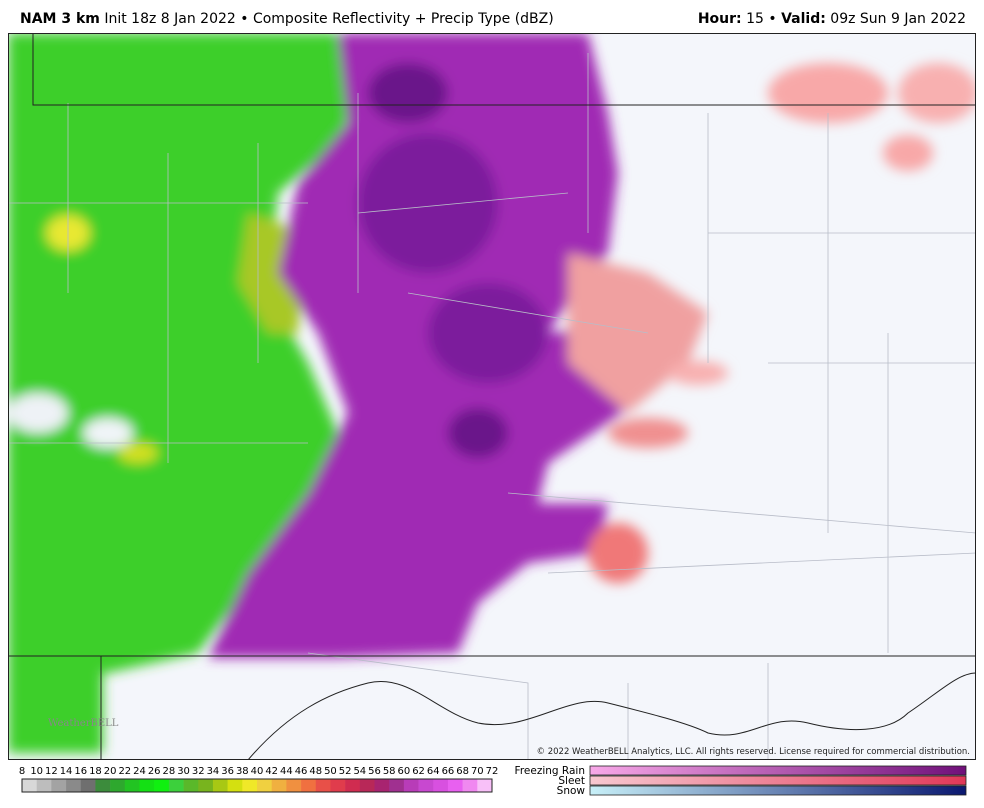 The image size is (984, 808). Describe the element at coordinates (315, 771) in the screenshot. I see `scale-label: 48` at that location.